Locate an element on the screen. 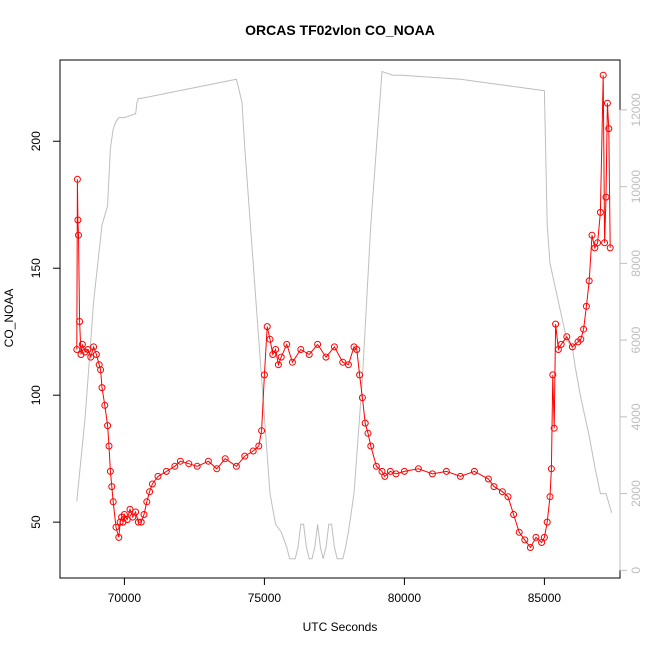 This screenshot has height=650, width=650. y2-tick-label: 6000 is located at coordinates (636, 339).